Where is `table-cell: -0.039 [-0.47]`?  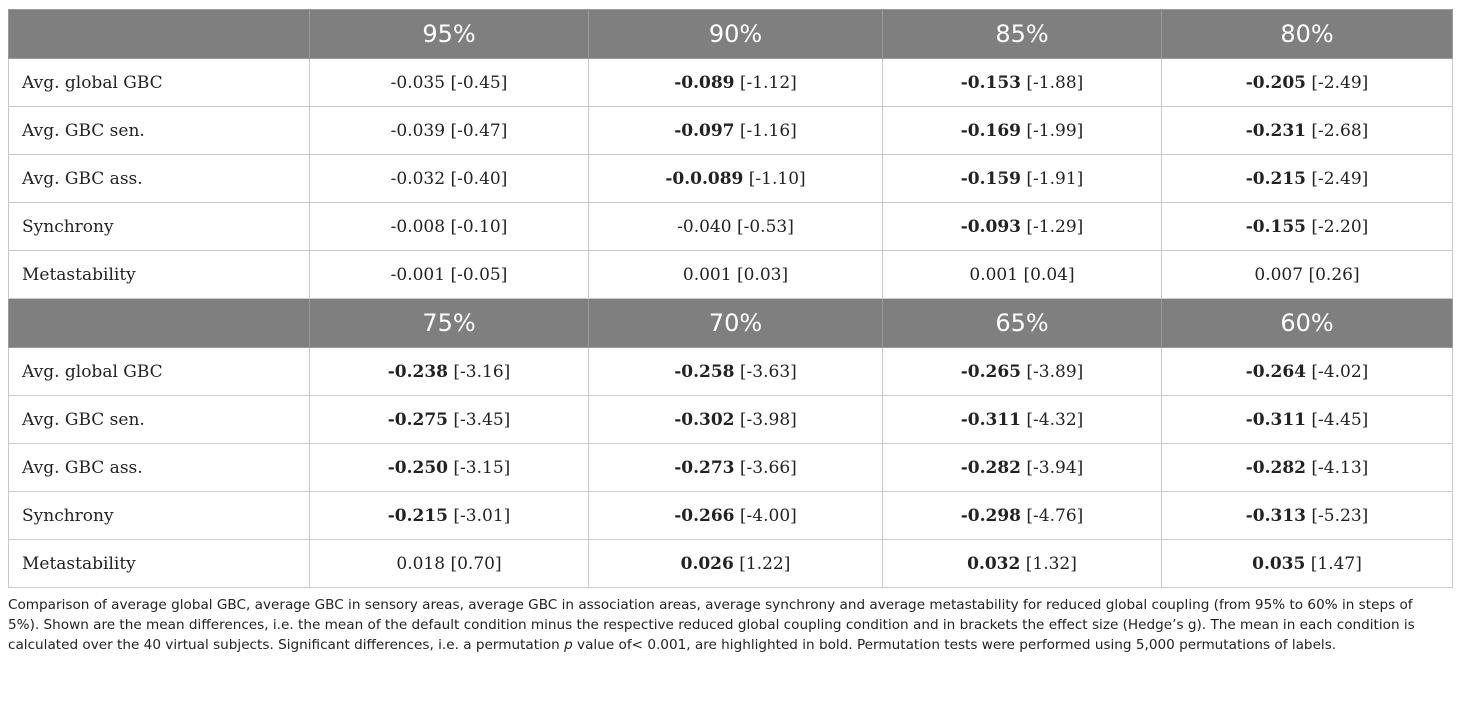 table-cell: -0.039 [-0.47] is located at coordinates (449, 130).